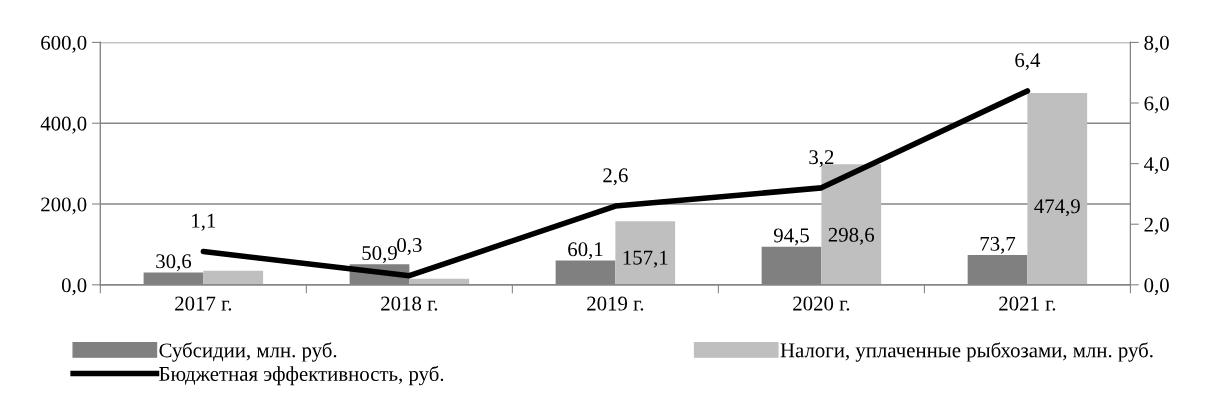 The height and width of the screenshot is (404, 1209). Describe the element at coordinates (1156, 44) in the screenshot. I see `y2-tick-label: 8,0` at that location.